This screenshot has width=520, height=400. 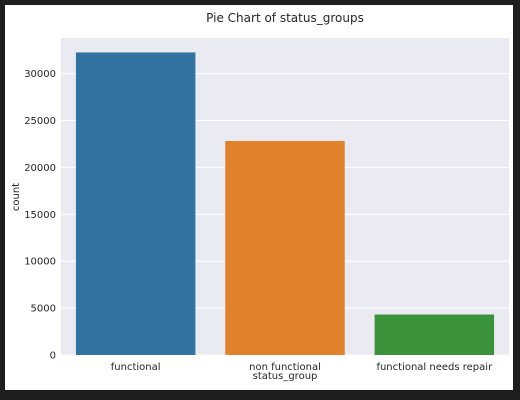 I want to click on x-tick-label: non functional, so click(x=285, y=367).